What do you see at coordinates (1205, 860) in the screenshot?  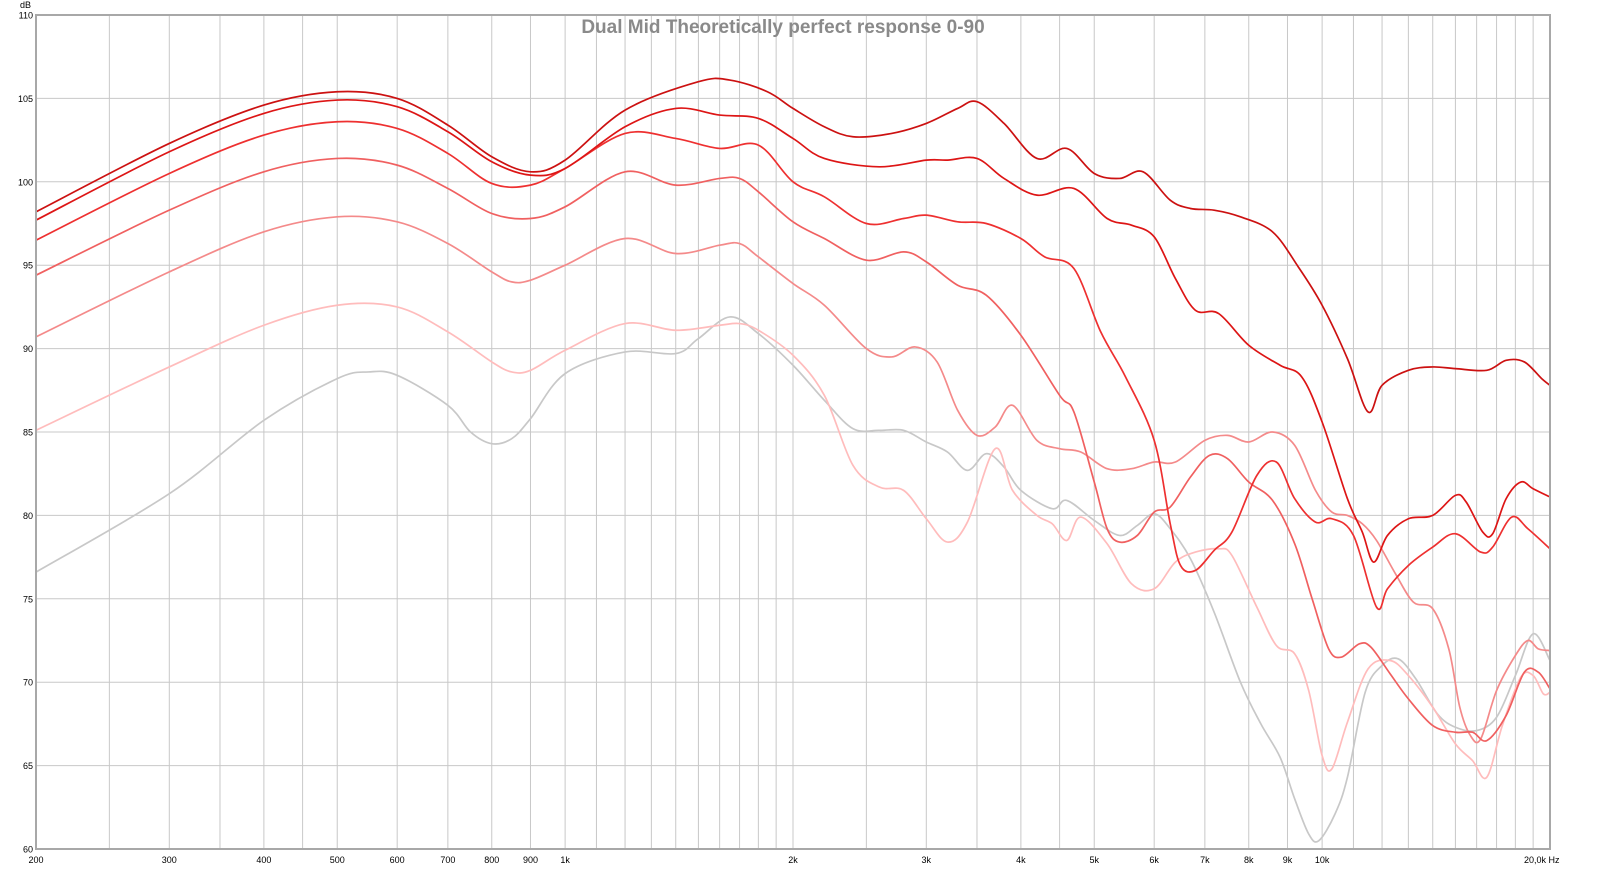 I see `x-tick-label: 7k` at bounding box center [1205, 860].